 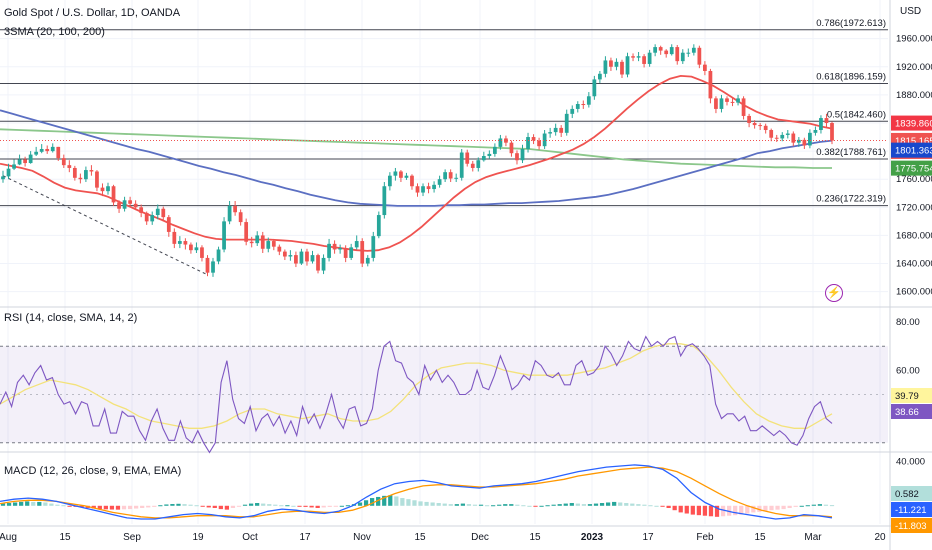 What do you see at coordinates (911, 510) in the screenshot?
I see `macd-value-text: -11.221` at bounding box center [911, 510].